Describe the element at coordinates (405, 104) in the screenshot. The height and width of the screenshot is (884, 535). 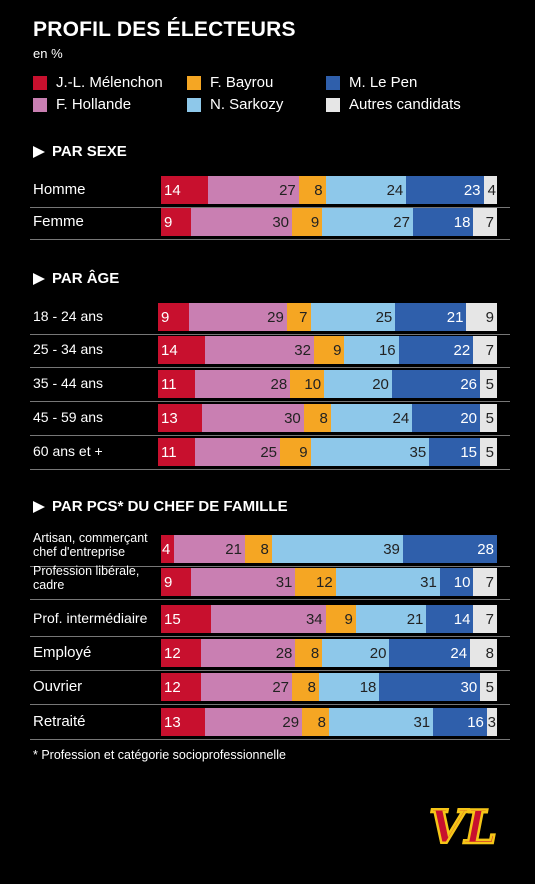
I see `legend-label: Autres candidats` at that location.